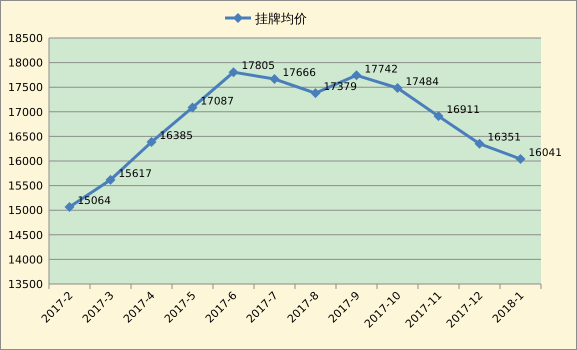  Describe the element at coordinates (258, 66) in the screenshot. I see `data-label: 17805` at that location.